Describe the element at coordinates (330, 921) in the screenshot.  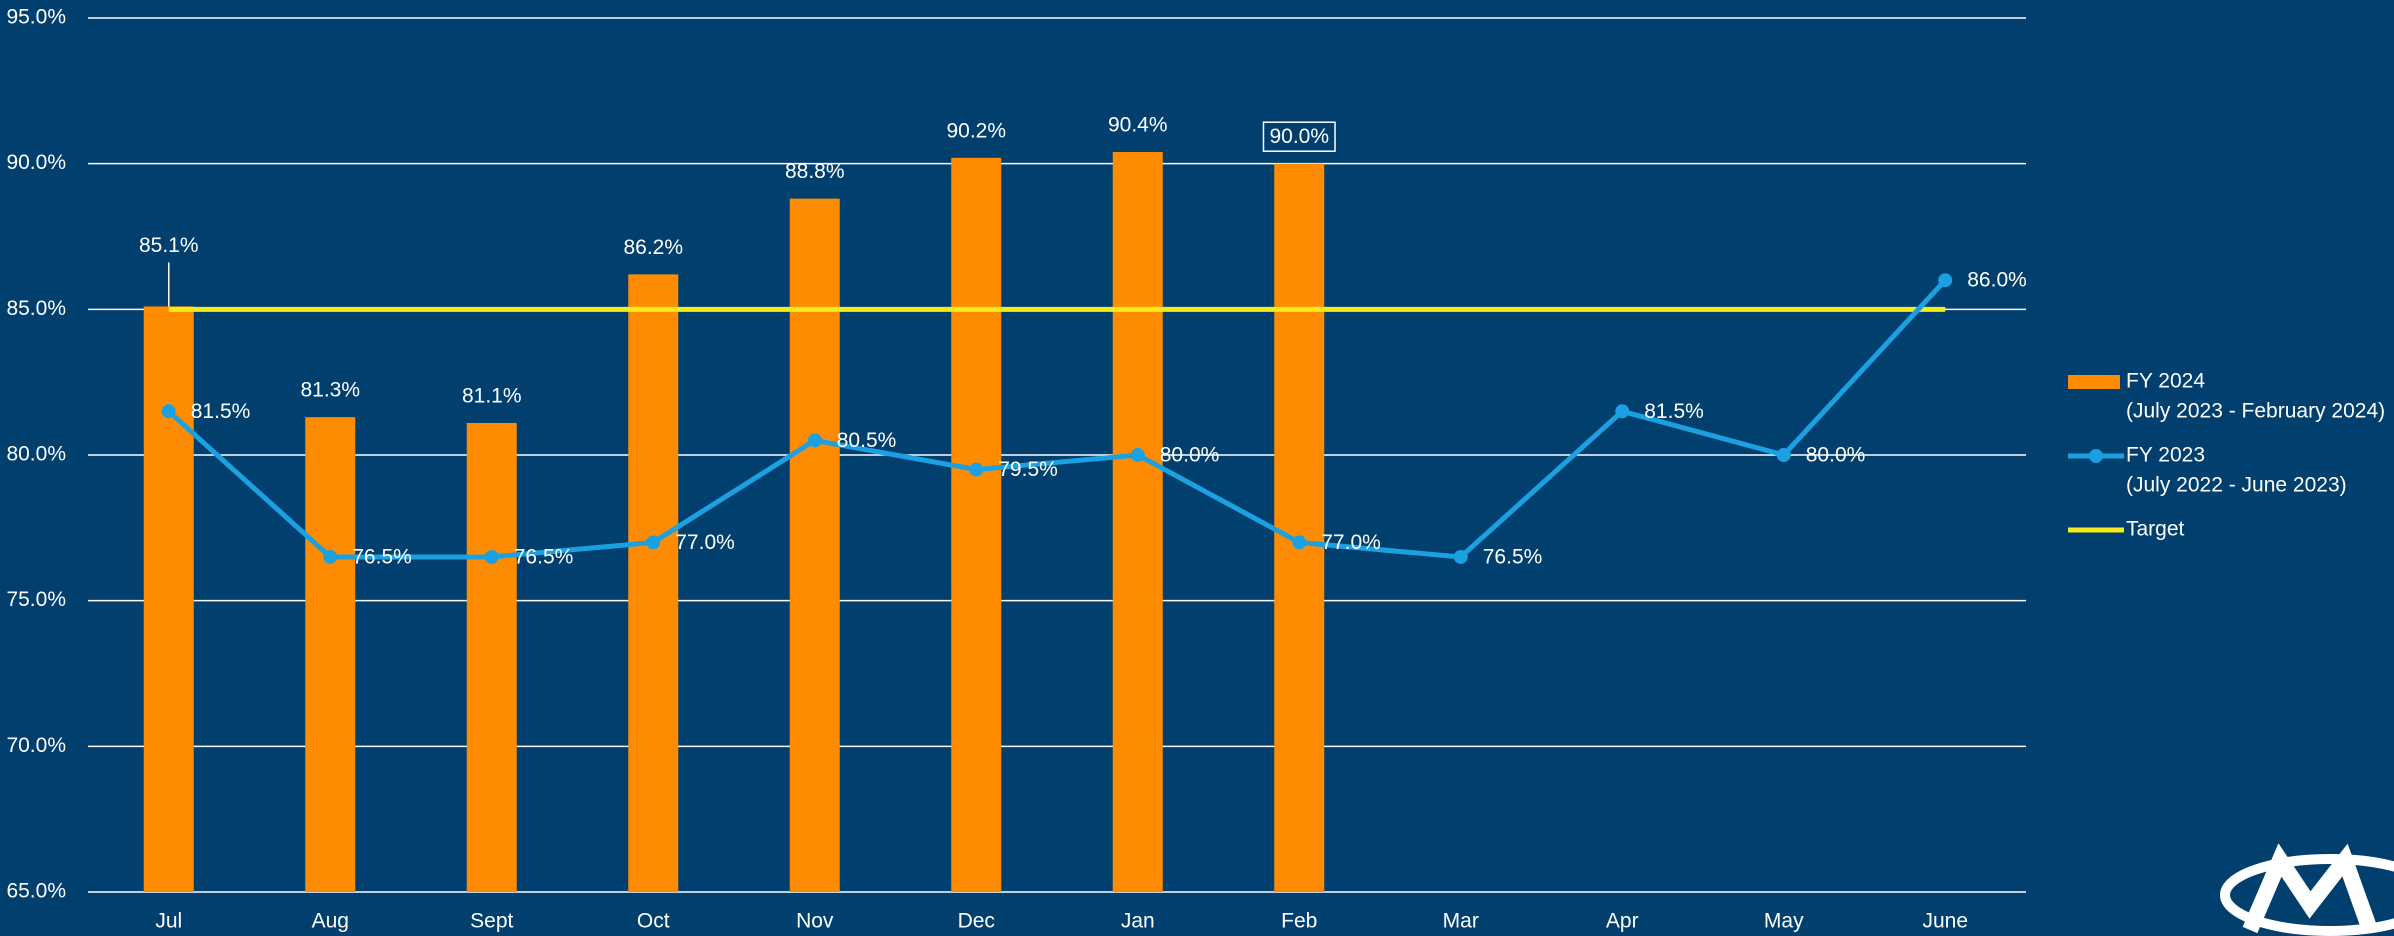
I see `x-tick-label: Aug` at that location.